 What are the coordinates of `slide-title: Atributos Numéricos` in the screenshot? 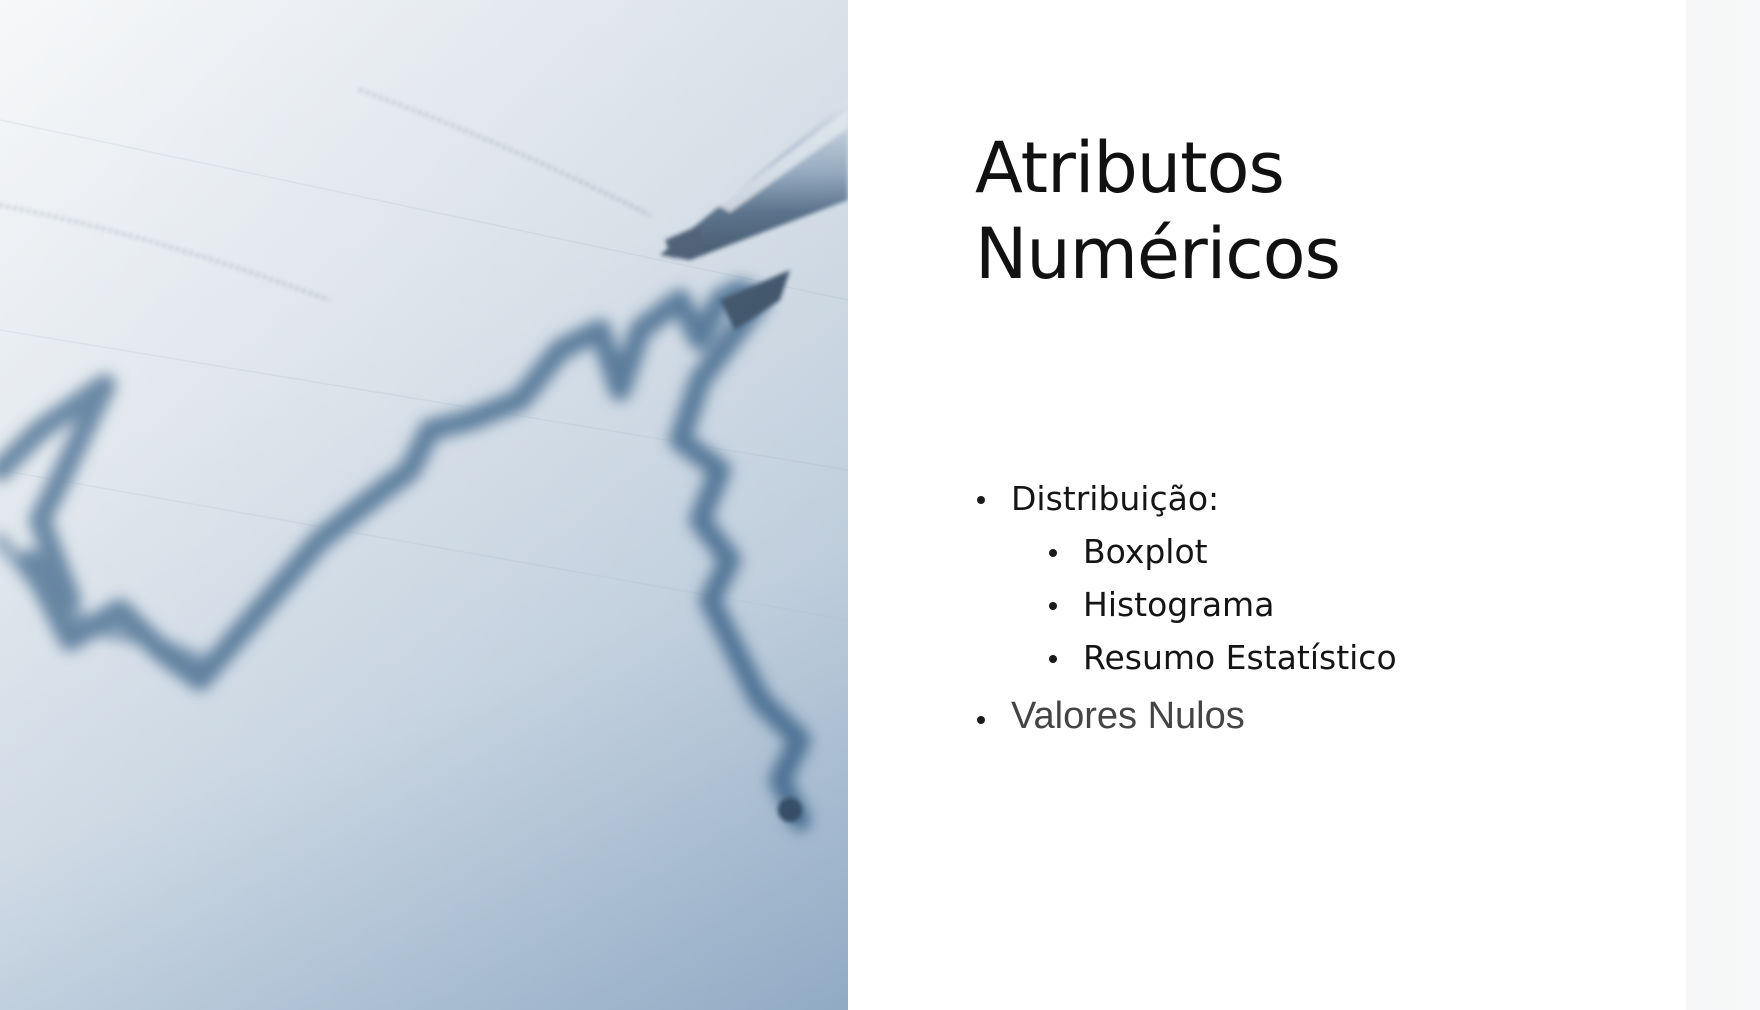 It's located at (1158, 211).